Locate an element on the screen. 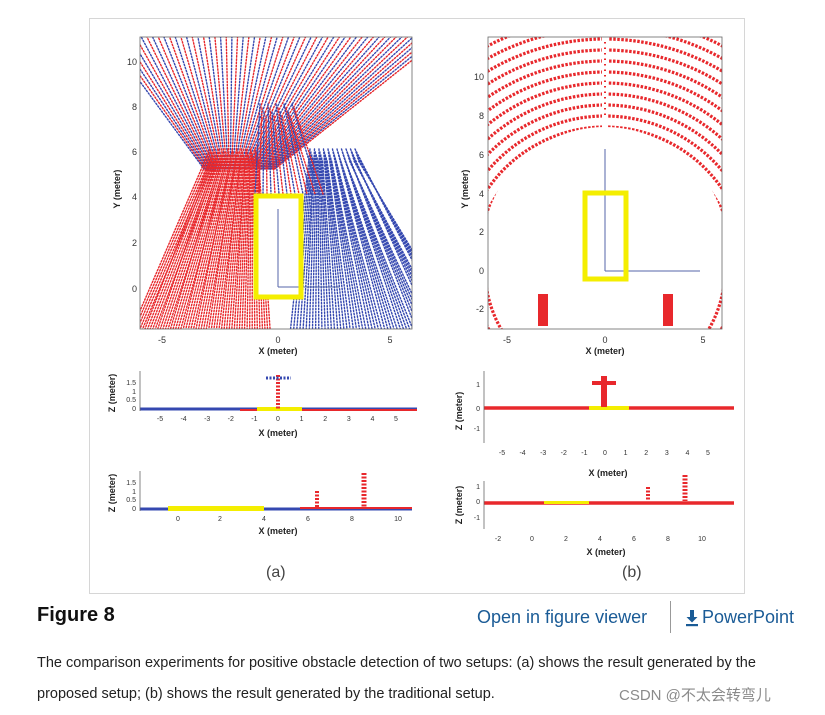 This screenshot has width=825, height=715. download-arrow-icon is located at coordinates (692, 617).